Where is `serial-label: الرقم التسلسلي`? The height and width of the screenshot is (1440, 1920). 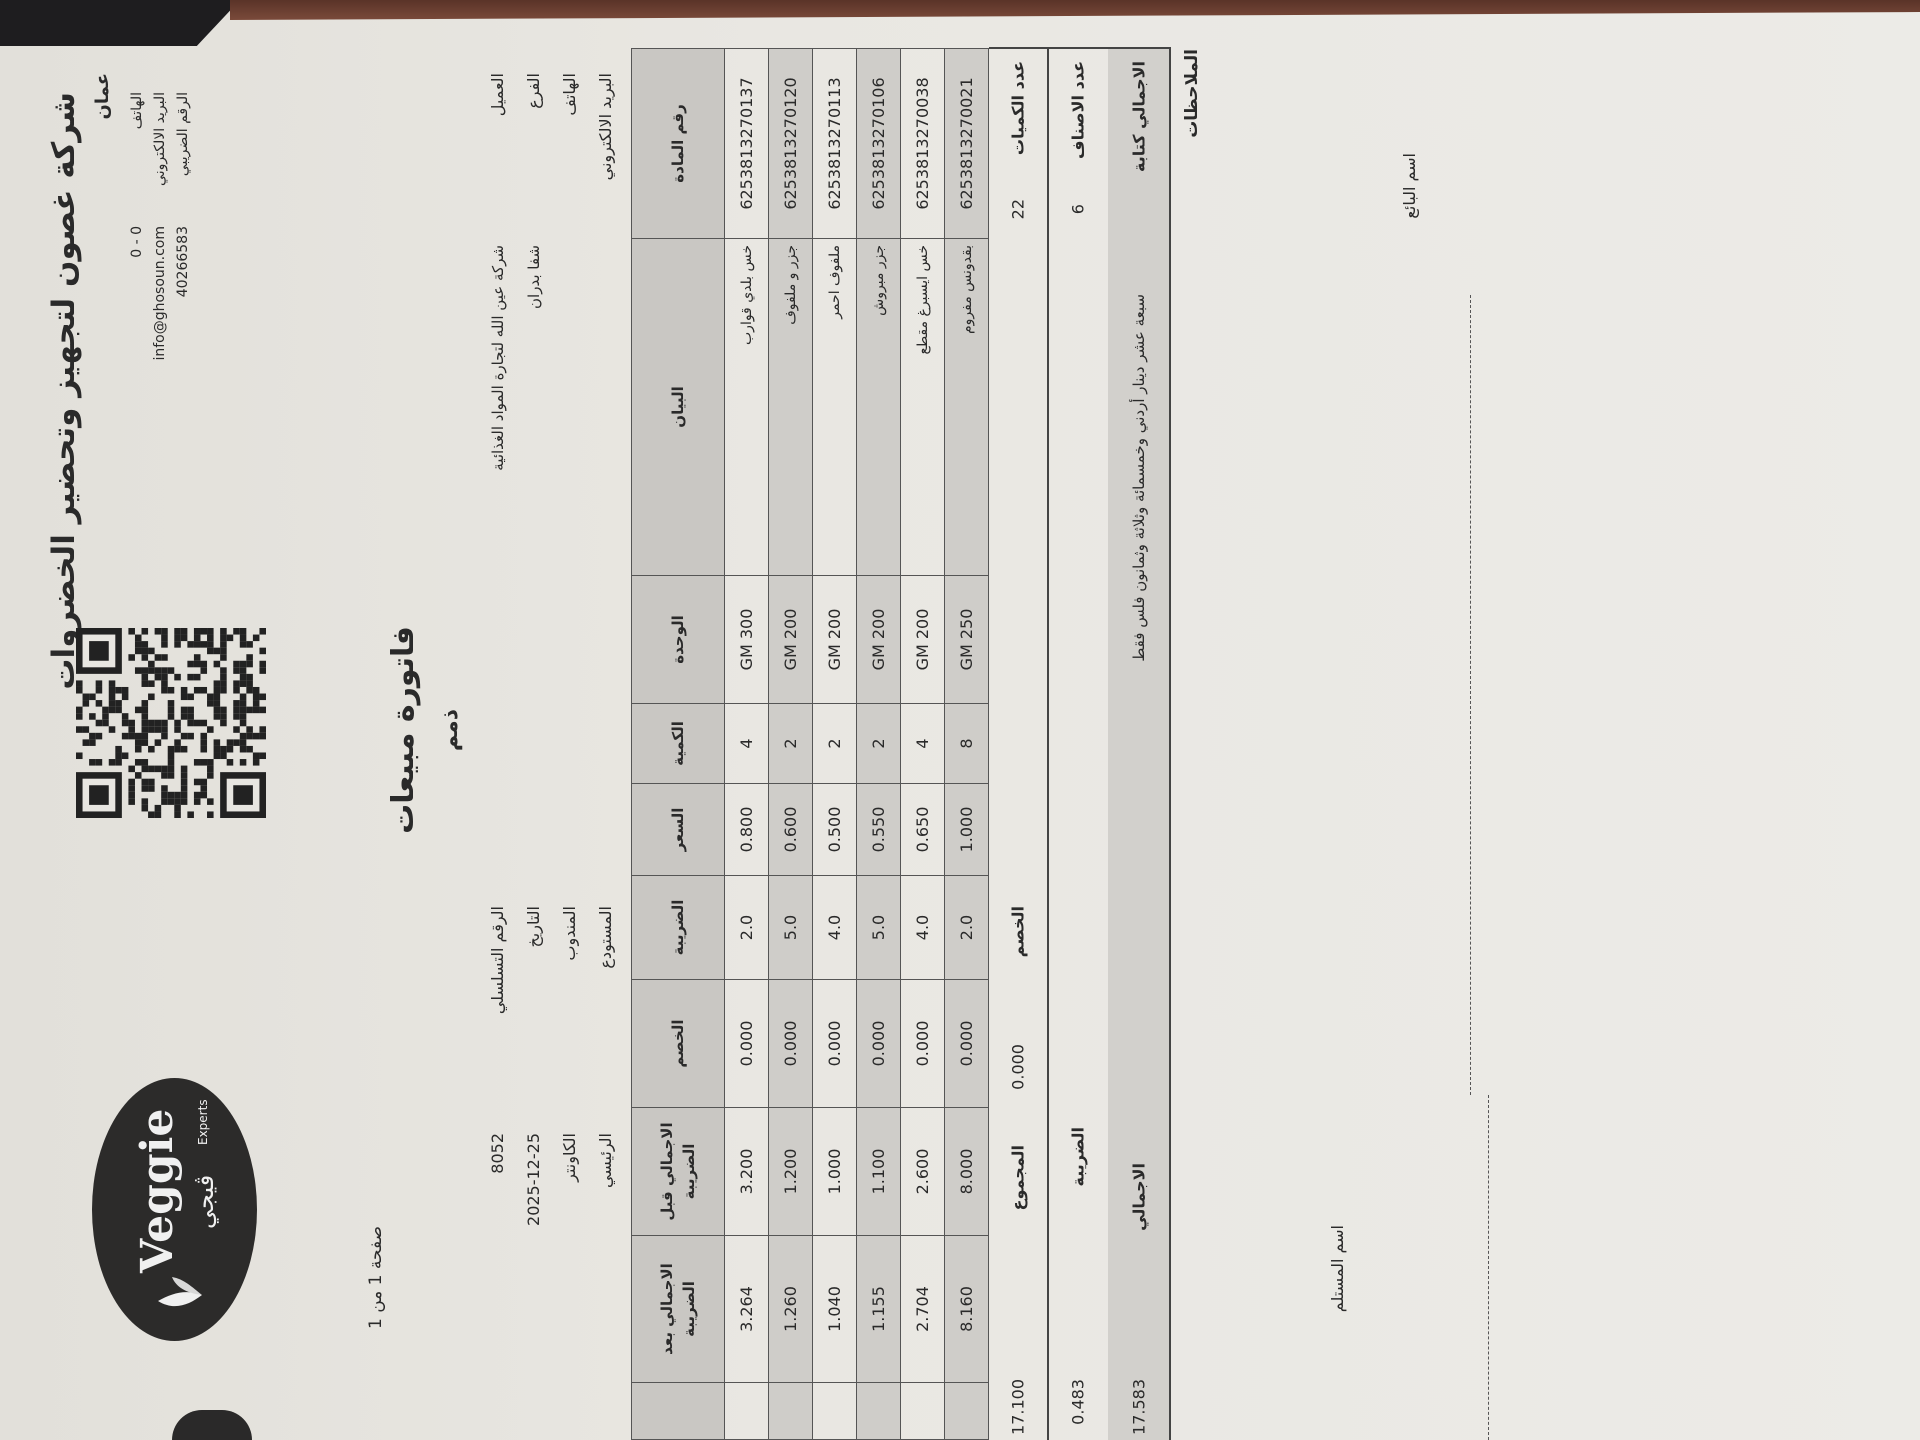
serial-label: الرقم التسلسلي is located at coordinates (497, 960).